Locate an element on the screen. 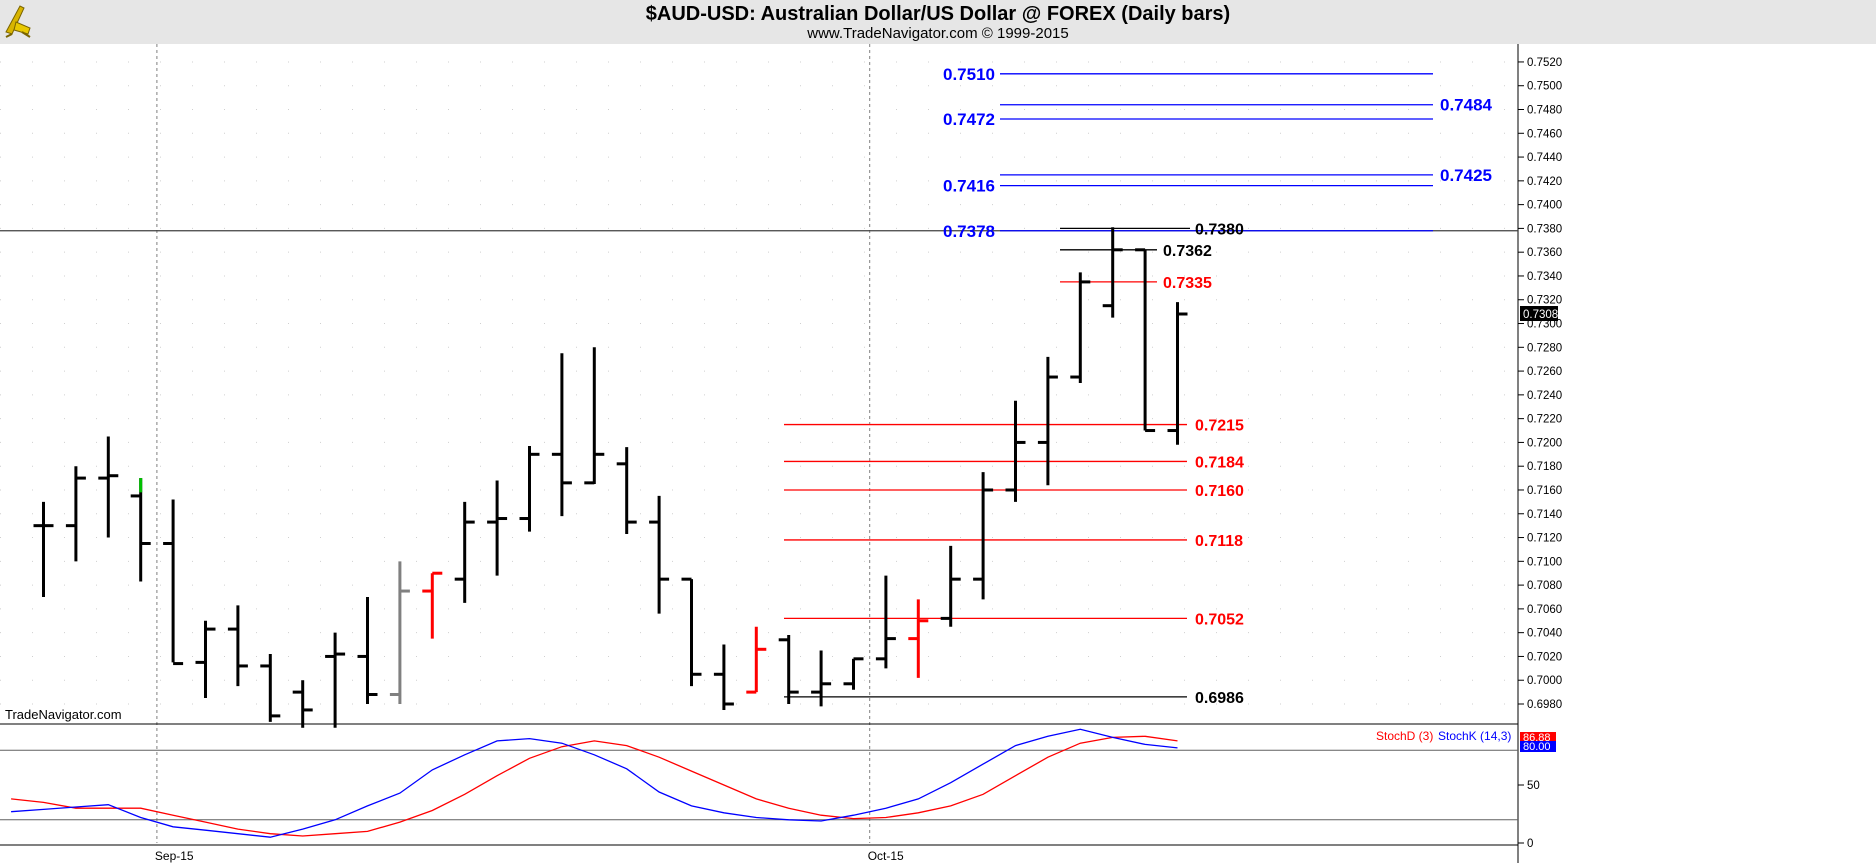 The image size is (1876, 863). telescope-logo-icon is located at coordinates (18, 21).